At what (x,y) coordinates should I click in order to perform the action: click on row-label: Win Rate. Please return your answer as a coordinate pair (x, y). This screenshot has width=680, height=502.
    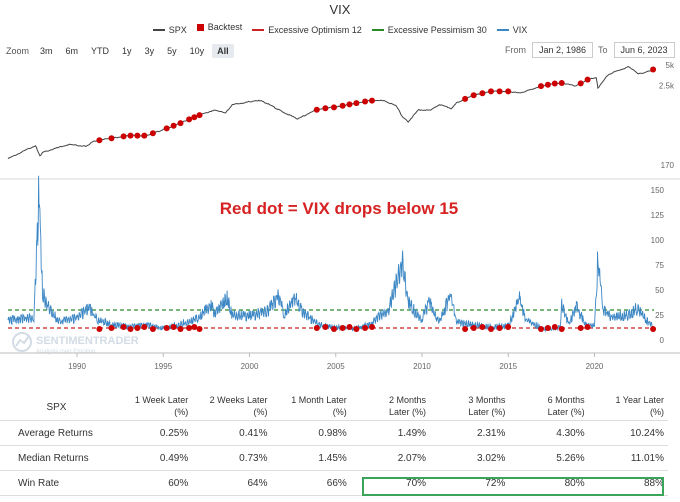
    Looking at the image, I should click on (56, 483).